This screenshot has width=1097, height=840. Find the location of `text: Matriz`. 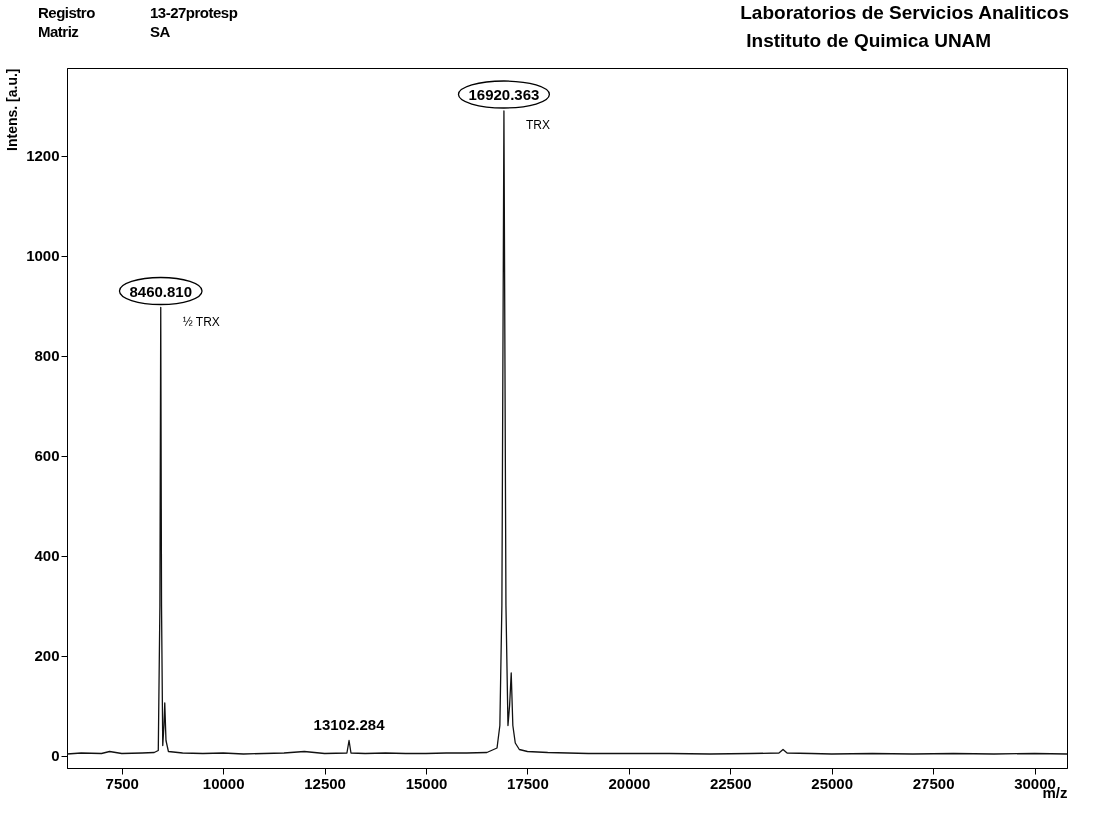

text: Matriz is located at coordinates (59, 31).